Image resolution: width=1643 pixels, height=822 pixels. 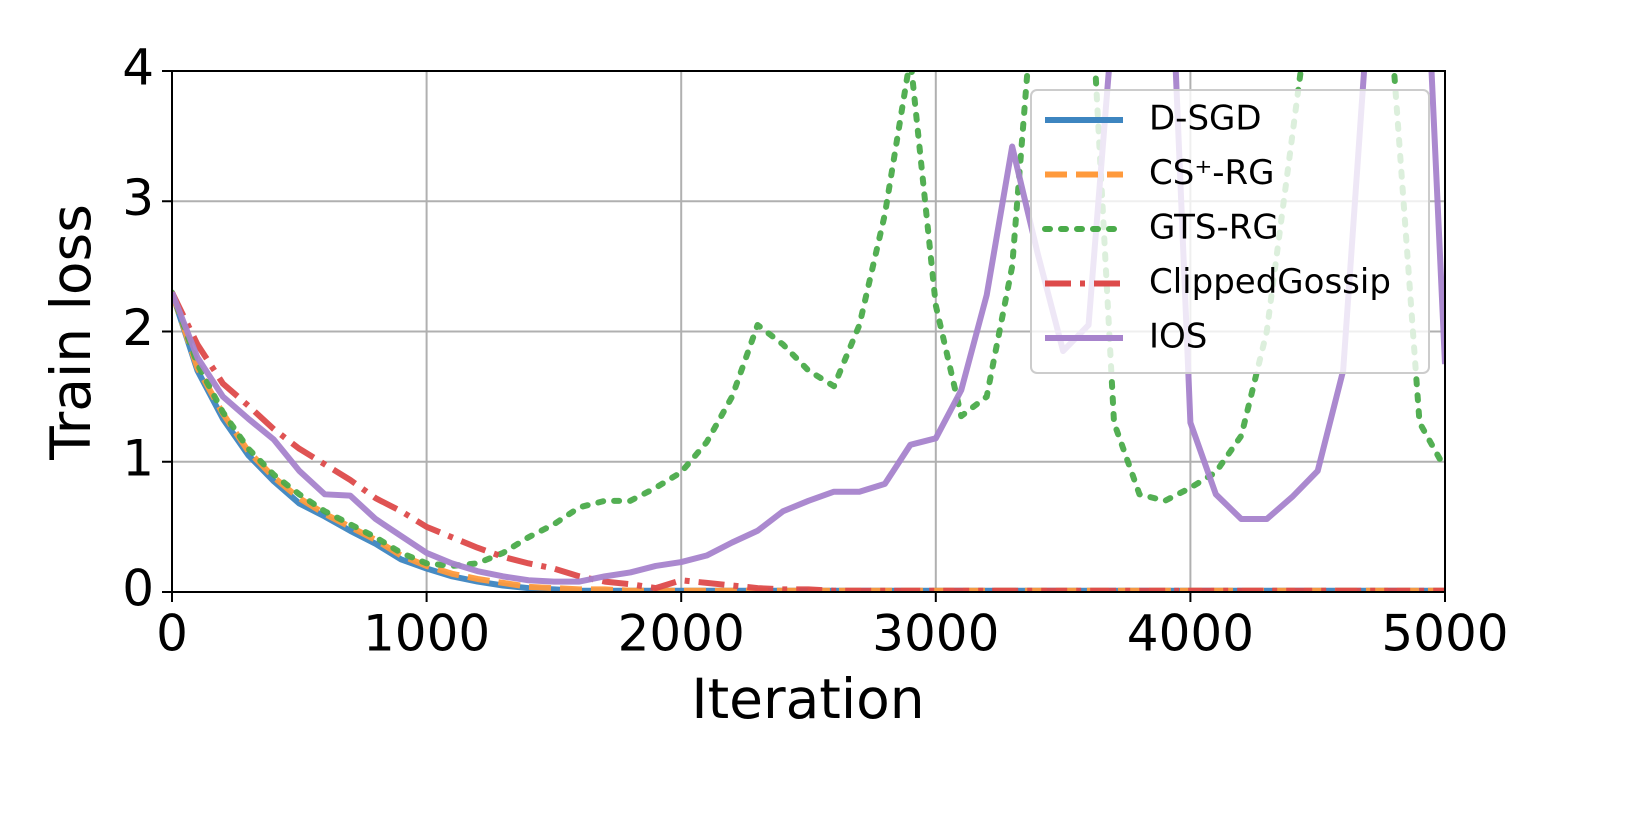 What do you see at coordinates (138, 198) in the screenshot?
I see `y-tick-label: 3` at bounding box center [138, 198].